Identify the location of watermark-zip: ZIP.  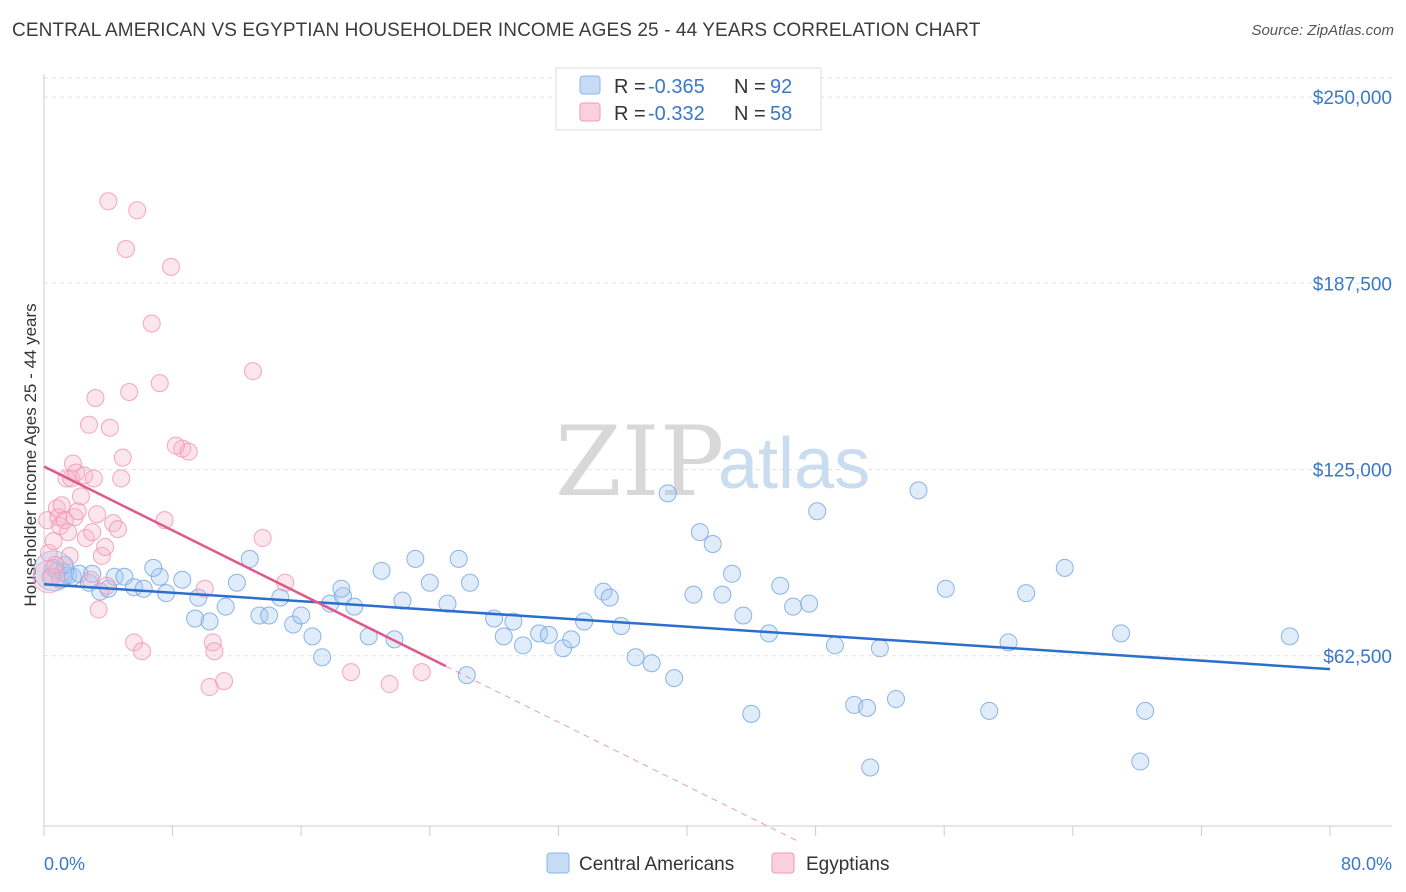
(639, 462).